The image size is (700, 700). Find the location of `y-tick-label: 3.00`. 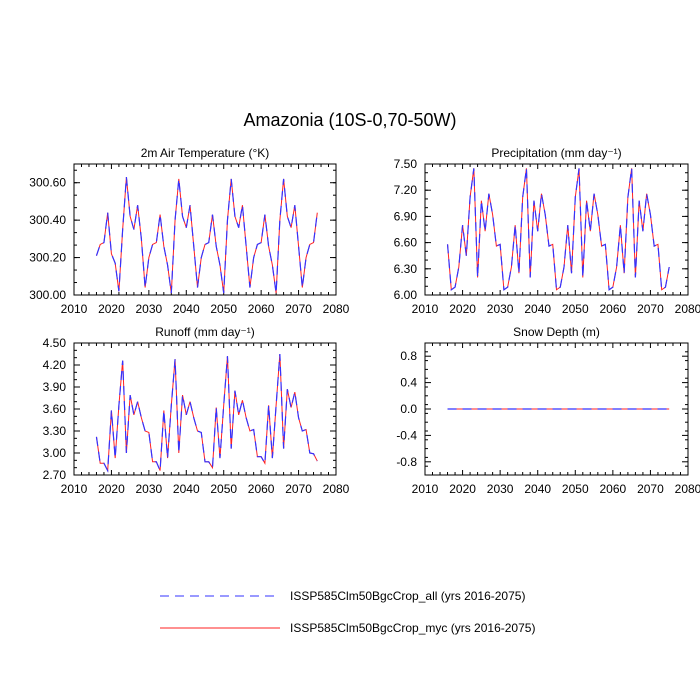

y-tick-label: 3.00 is located at coordinates (55, 453).